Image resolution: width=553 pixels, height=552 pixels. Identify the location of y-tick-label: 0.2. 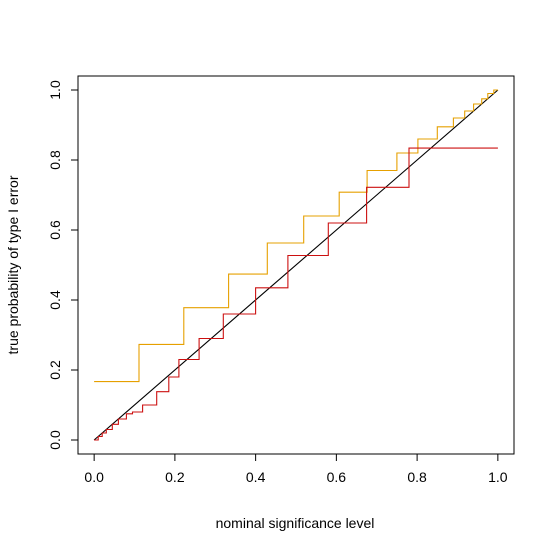
(55, 370).